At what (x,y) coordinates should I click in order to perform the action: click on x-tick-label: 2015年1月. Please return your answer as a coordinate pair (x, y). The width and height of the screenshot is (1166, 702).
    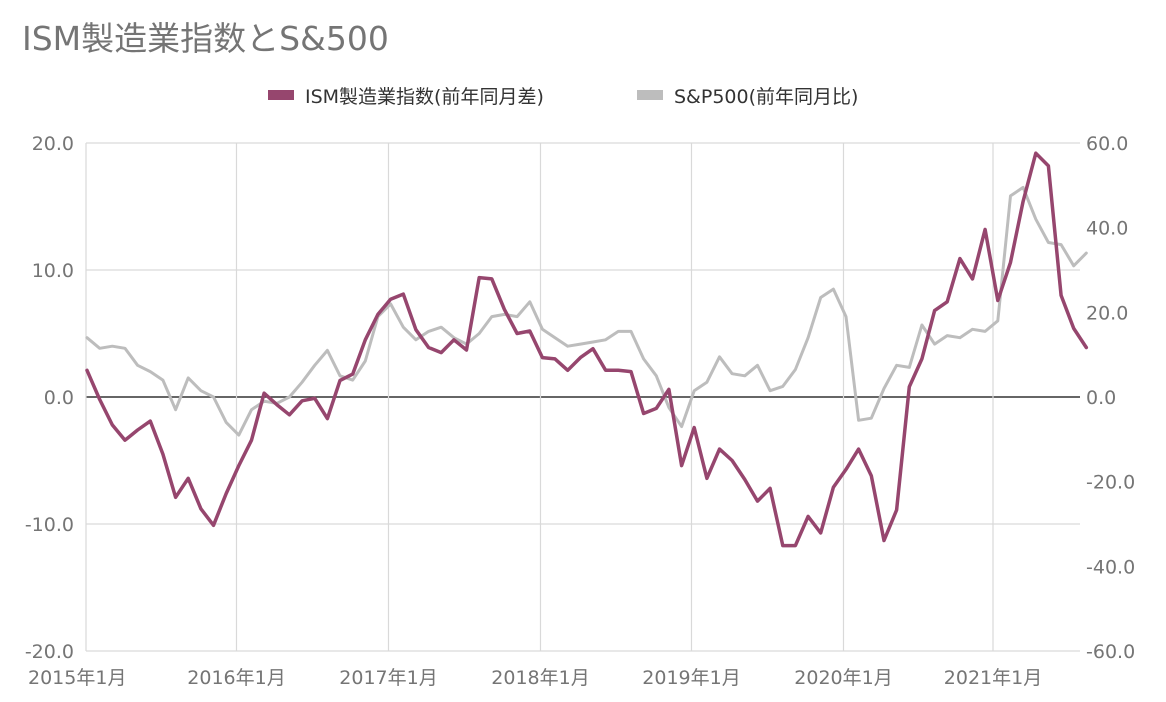
    Looking at the image, I should click on (77, 678).